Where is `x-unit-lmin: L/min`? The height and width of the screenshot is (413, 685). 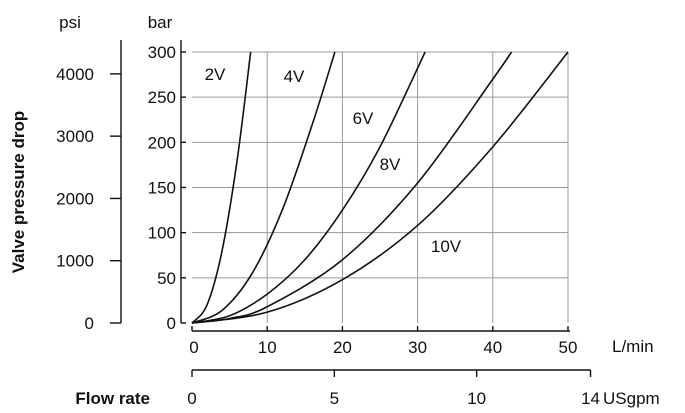
x-unit-lmin: L/min is located at coordinates (633, 346).